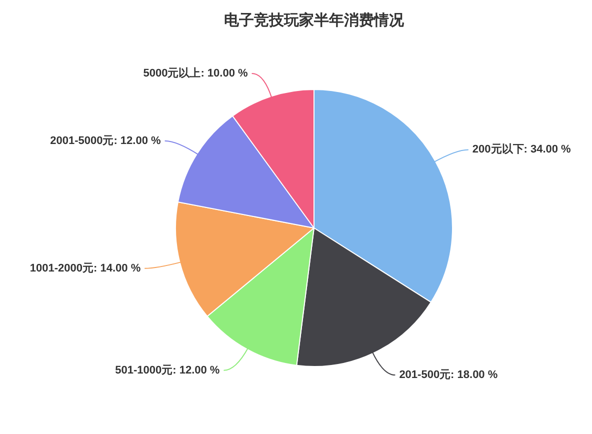 This screenshot has height=434, width=592. Describe the element at coordinates (85, 268) in the screenshot. I see `slice-label: 1001-2000元: 14.00 %` at that location.